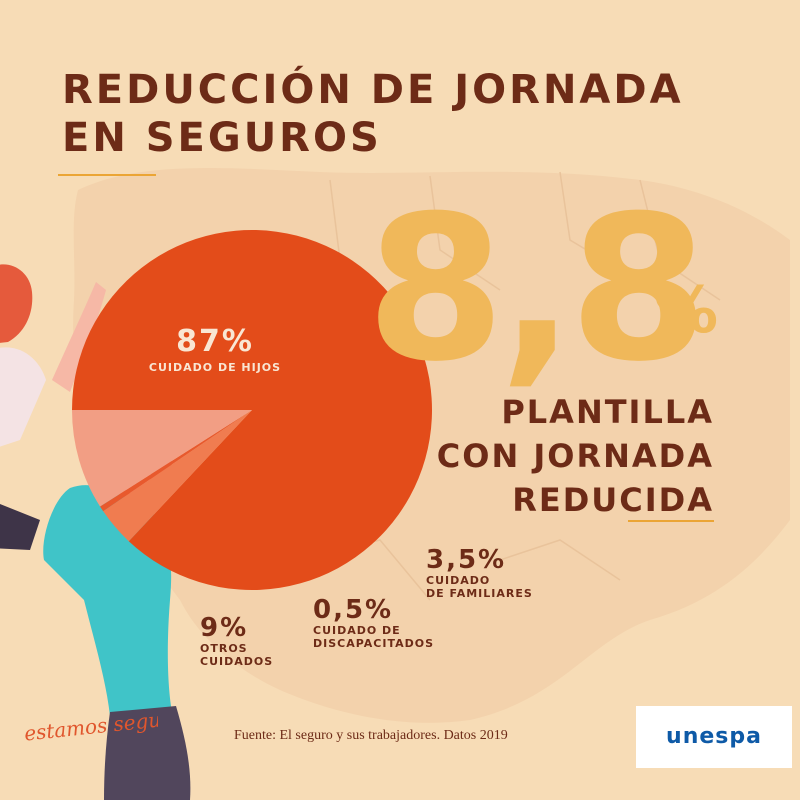  I want to click on label-otros: 9% OTROS CUIDADOS, so click(236, 641).